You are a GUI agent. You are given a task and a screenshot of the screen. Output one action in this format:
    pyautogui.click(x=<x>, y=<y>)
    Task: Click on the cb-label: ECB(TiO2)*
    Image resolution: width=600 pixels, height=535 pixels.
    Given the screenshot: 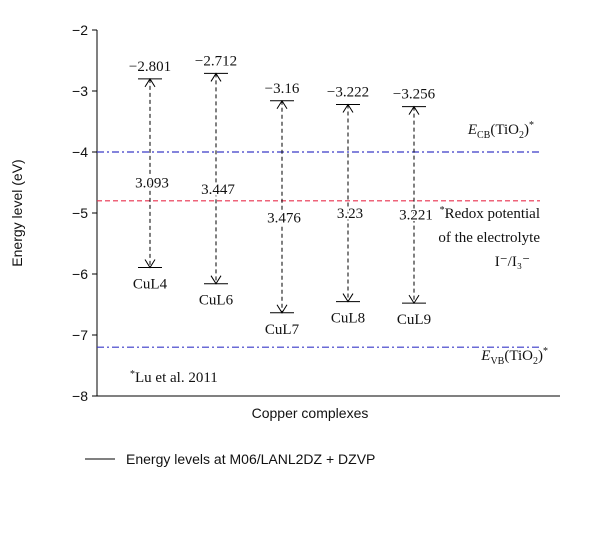 What is the action you would take?
    pyautogui.click(x=500, y=130)
    